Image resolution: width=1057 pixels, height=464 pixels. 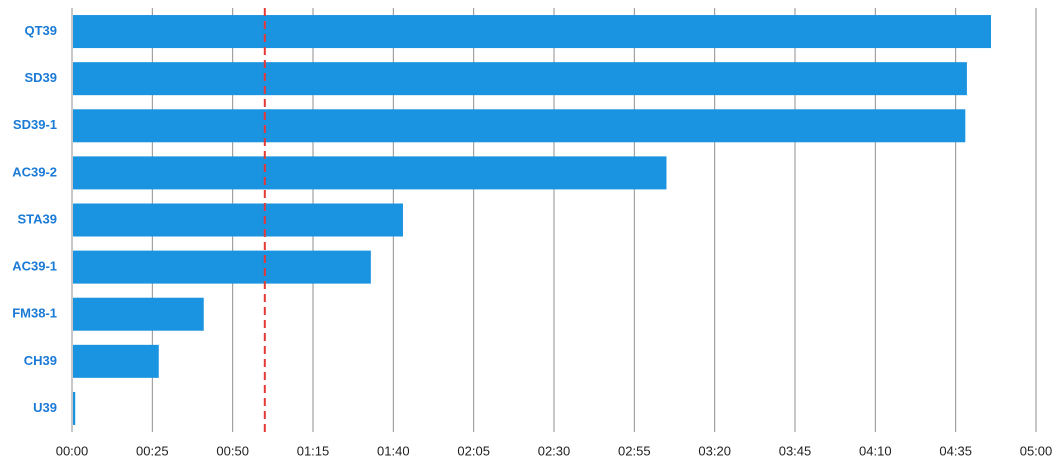 What do you see at coordinates (45, 407) in the screenshot?
I see `category-label: U39` at bounding box center [45, 407].